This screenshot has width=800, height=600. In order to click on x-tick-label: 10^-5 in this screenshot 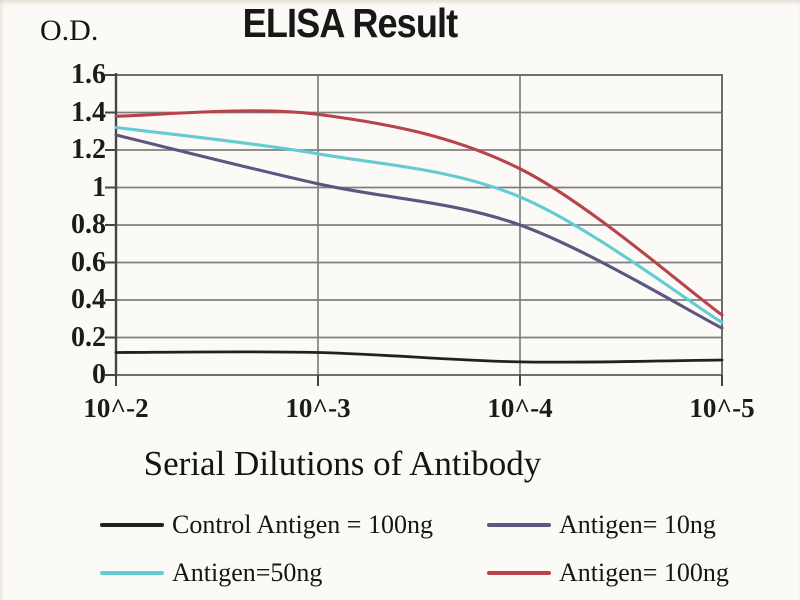, I will do `click(722, 408)`.